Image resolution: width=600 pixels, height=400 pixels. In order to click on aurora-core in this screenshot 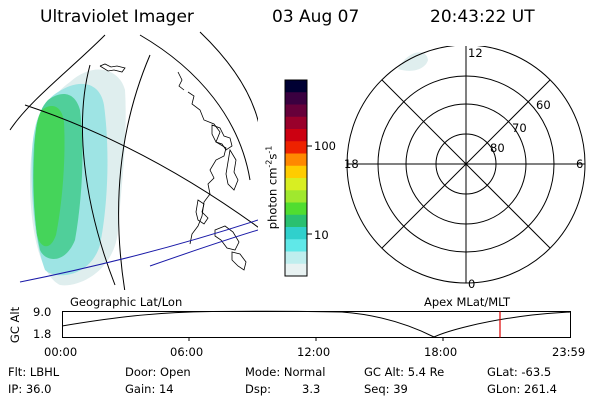, I will do `click(49, 176)`.